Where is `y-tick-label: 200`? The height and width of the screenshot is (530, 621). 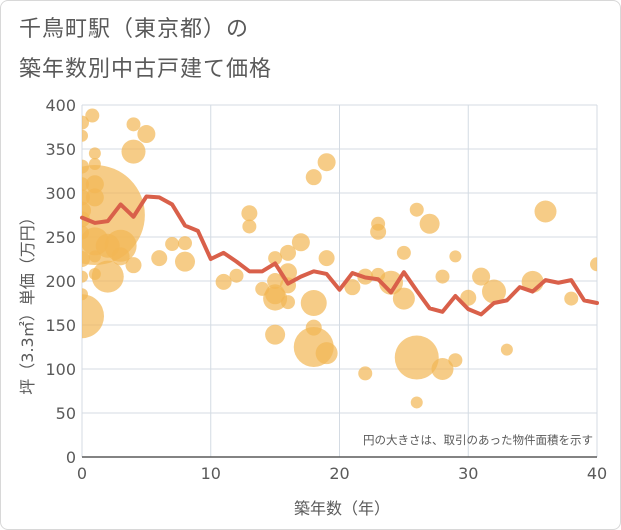 y-tick-label: 200 is located at coordinates (60, 281).